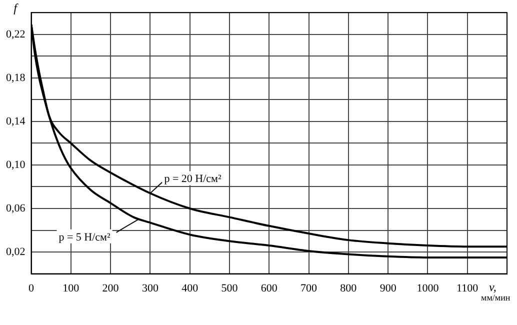  I want to click on y-tick-label: 0,22, so click(16, 34).